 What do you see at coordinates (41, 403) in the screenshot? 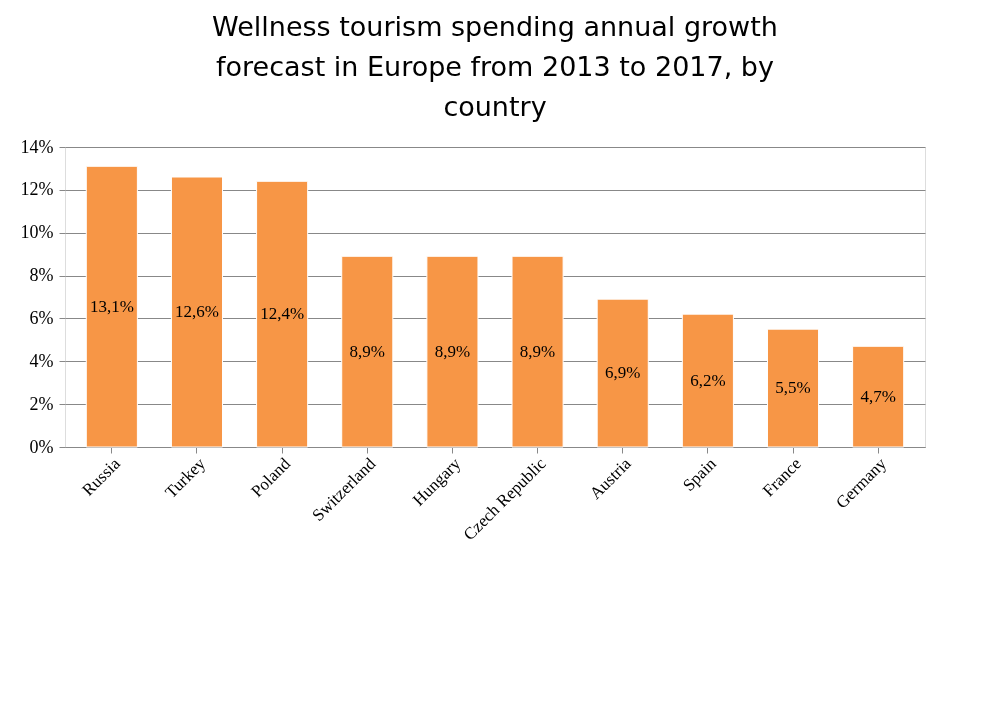
I see `y-tick-label: 2%` at bounding box center [41, 403].